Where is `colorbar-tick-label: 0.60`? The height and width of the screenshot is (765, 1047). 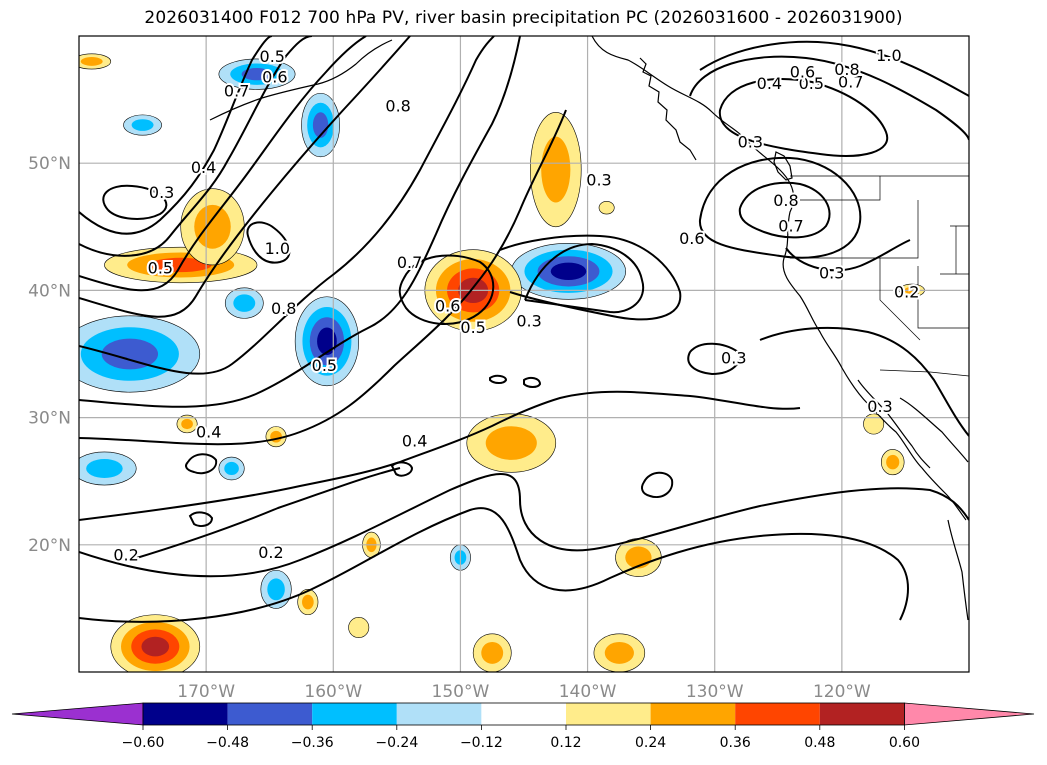 colorbar-tick-label: 0.60 is located at coordinates (904, 743).